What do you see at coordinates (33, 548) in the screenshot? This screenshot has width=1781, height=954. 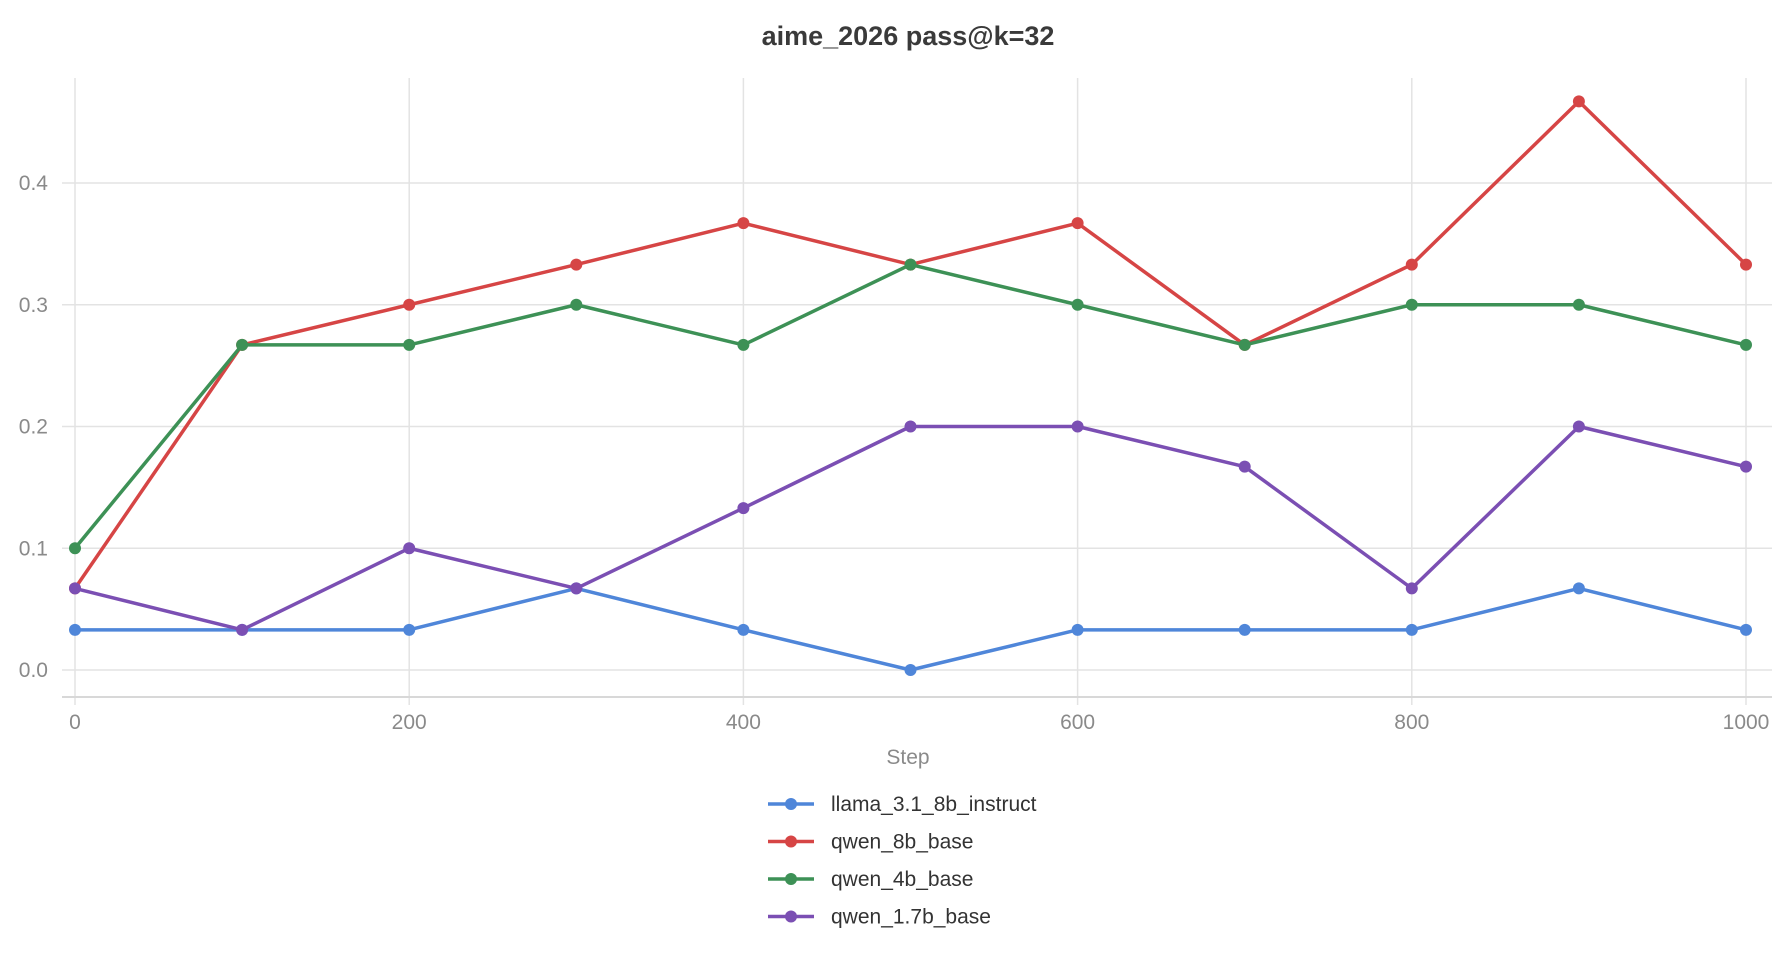 I see `y-tick-label: 0.1` at bounding box center [33, 548].